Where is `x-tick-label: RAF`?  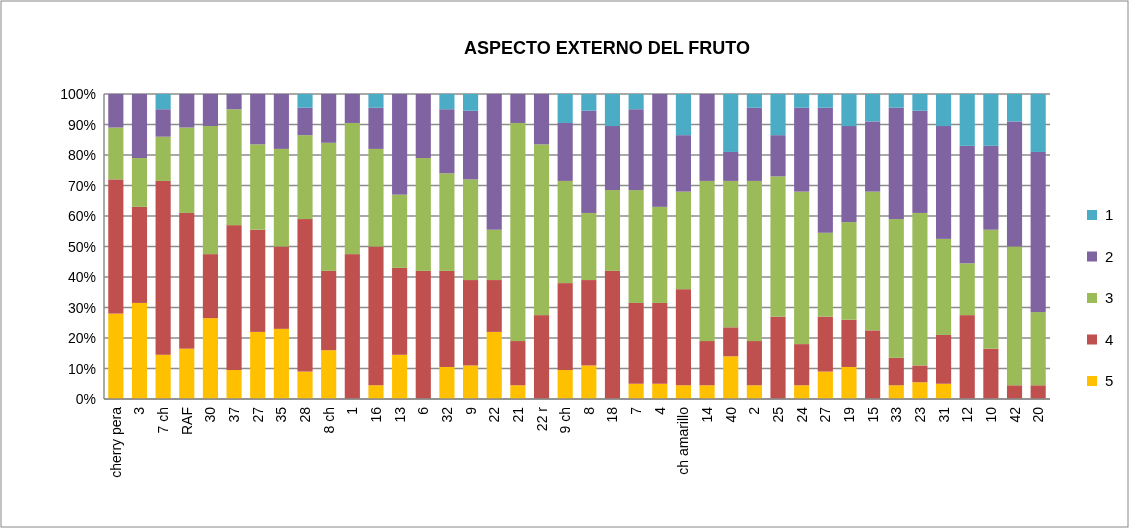 x-tick-label: RAF is located at coordinates (186, 421).